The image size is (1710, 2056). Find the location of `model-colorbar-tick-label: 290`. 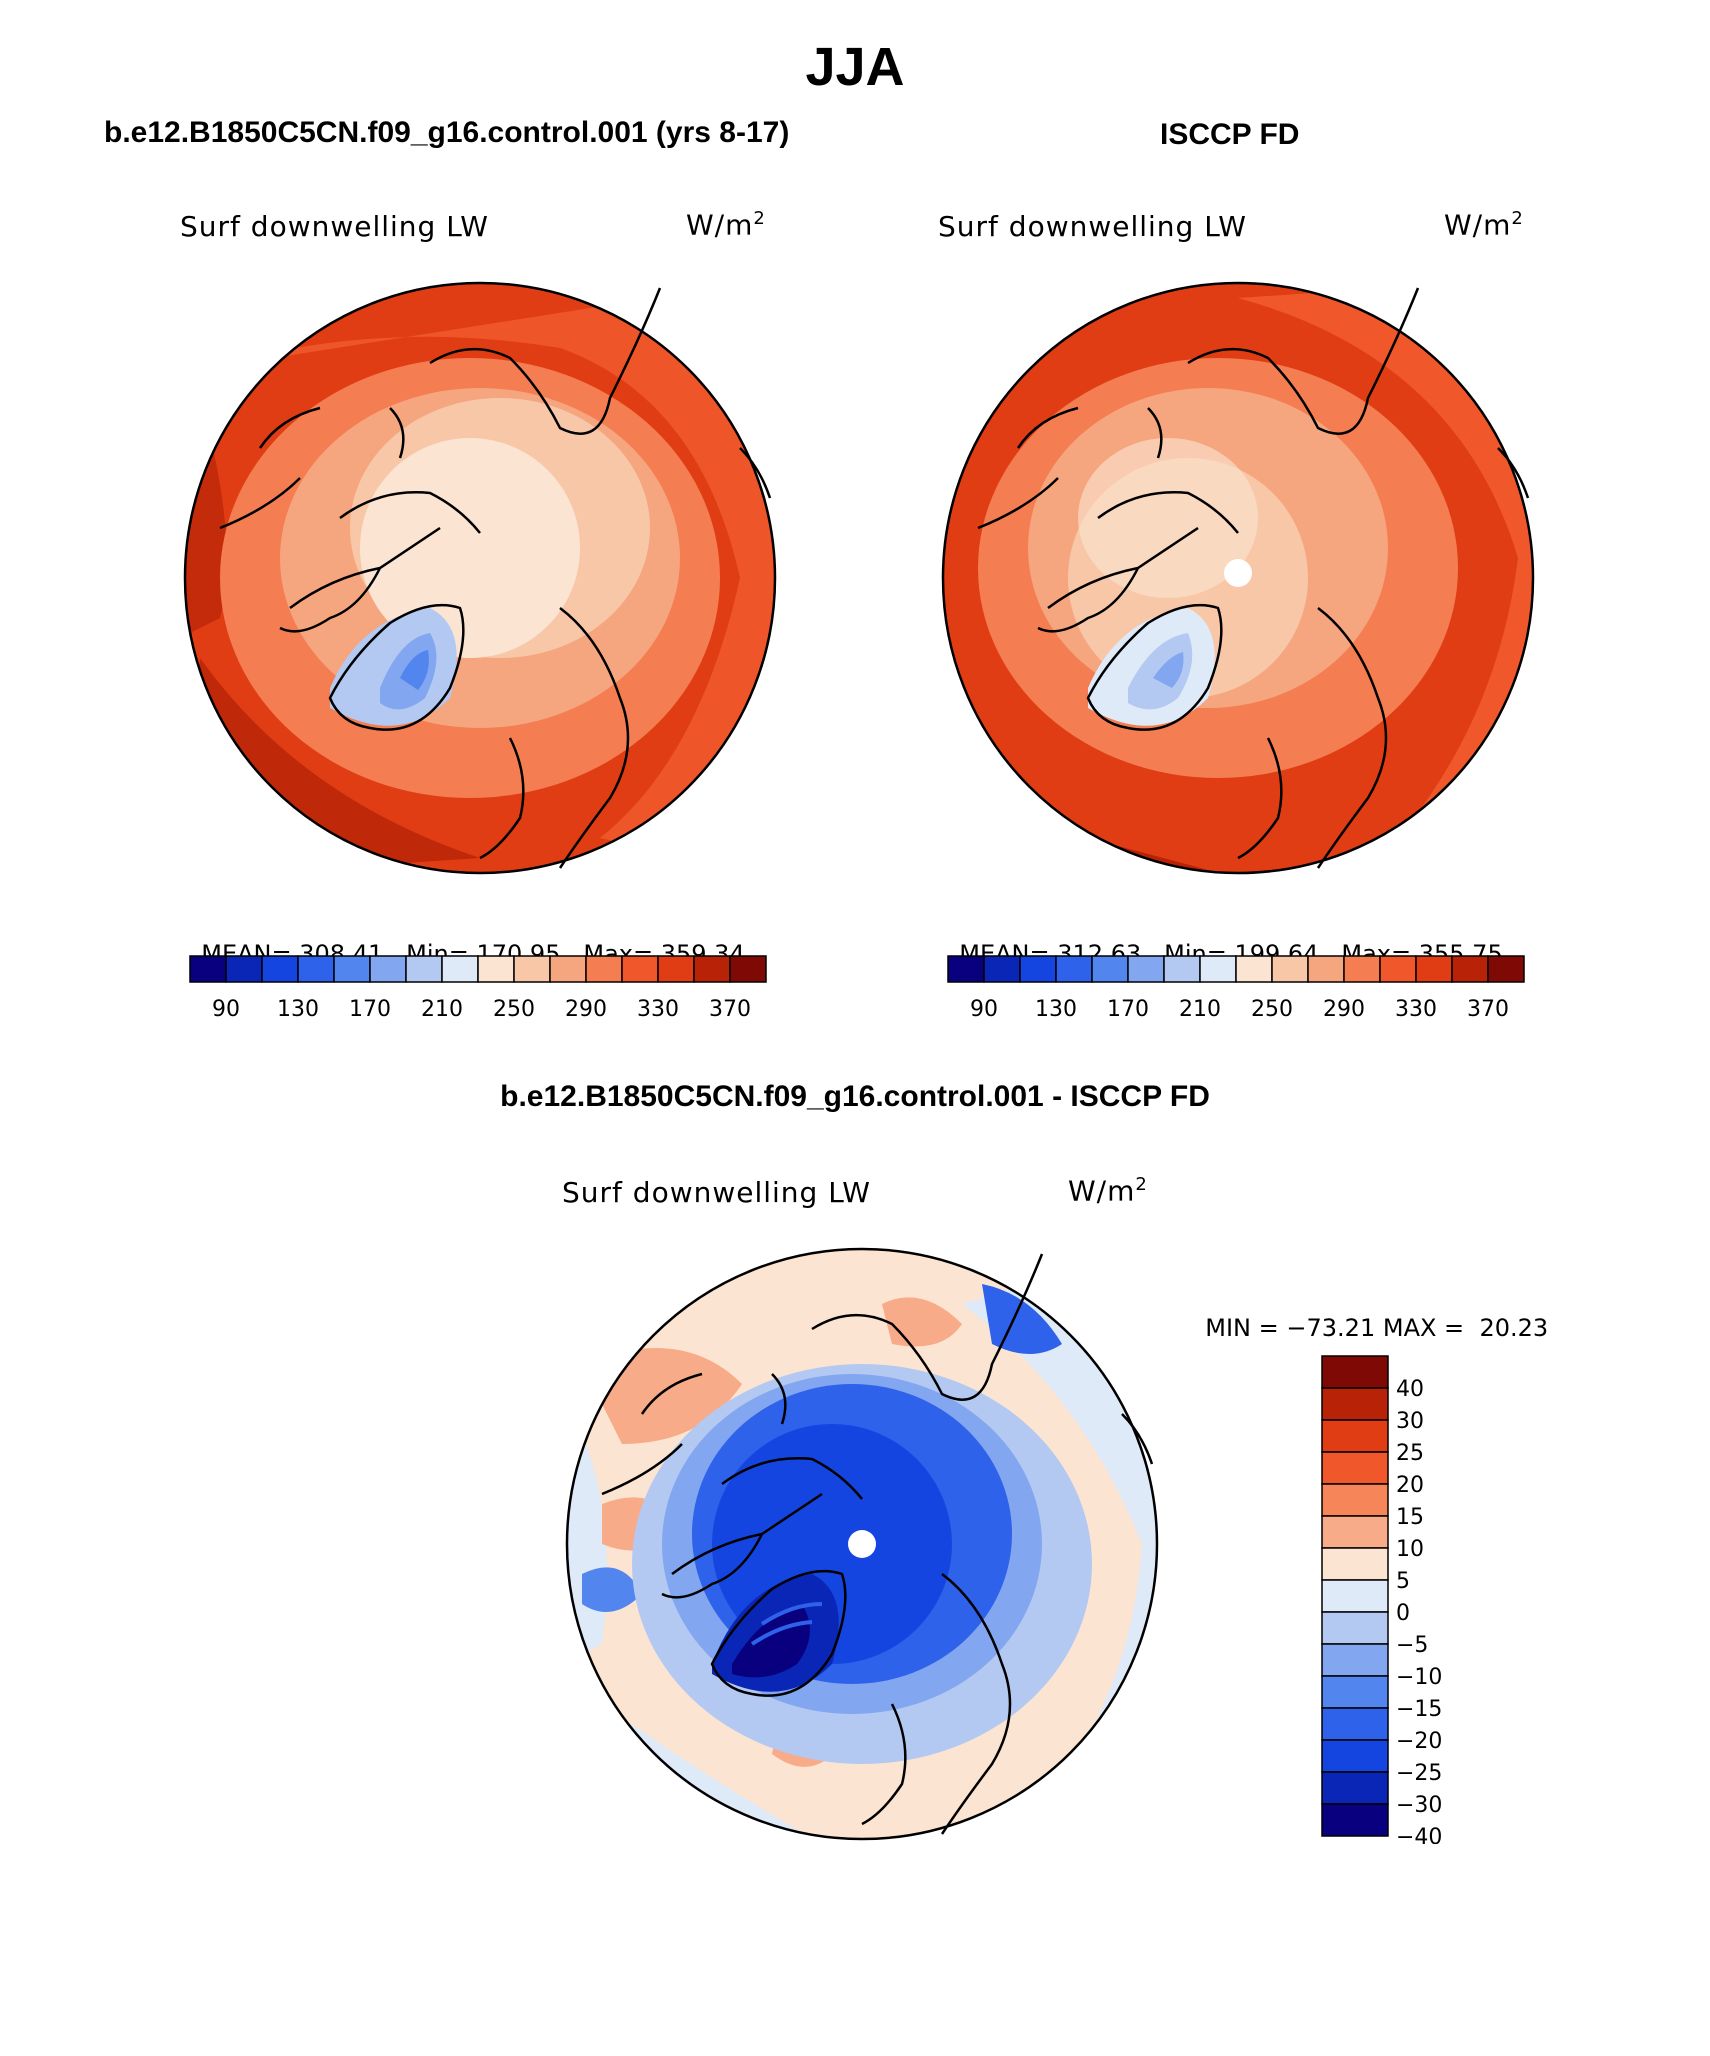

model-colorbar-tick-label: 290 is located at coordinates (586, 1009).